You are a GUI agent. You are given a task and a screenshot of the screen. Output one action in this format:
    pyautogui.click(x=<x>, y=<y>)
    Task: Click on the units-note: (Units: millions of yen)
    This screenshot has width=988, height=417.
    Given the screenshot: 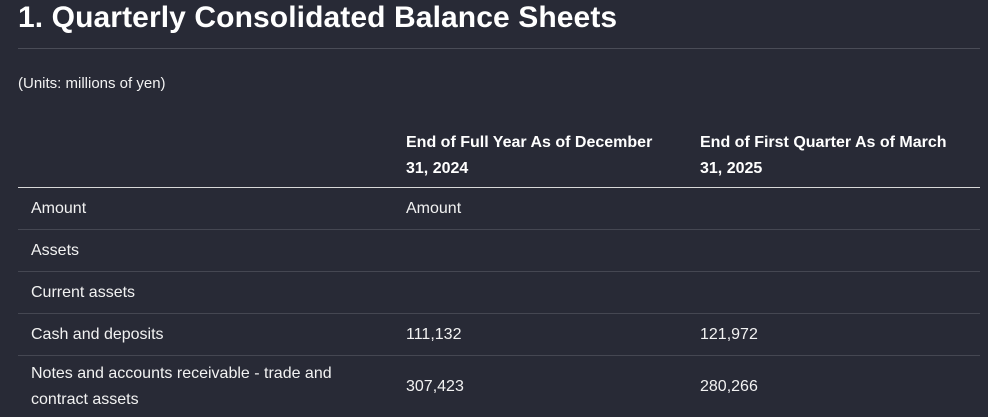 What is the action you would take?
    pyautogui.click(x=92, y=83)
    